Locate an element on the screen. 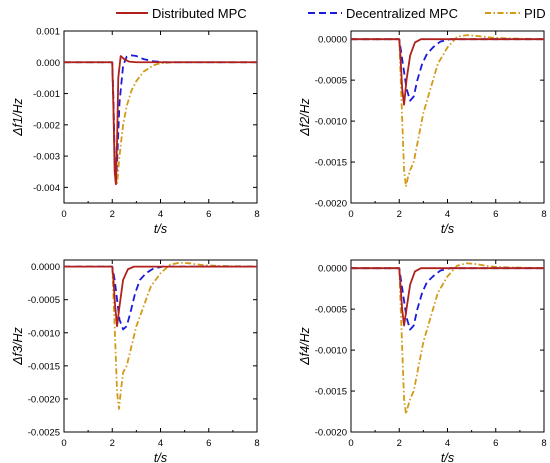 The width and height of the screenshot is (550, 463). legend-item-decentralized-mpc: Decentralized MPC is located at coordinates (383, 13).